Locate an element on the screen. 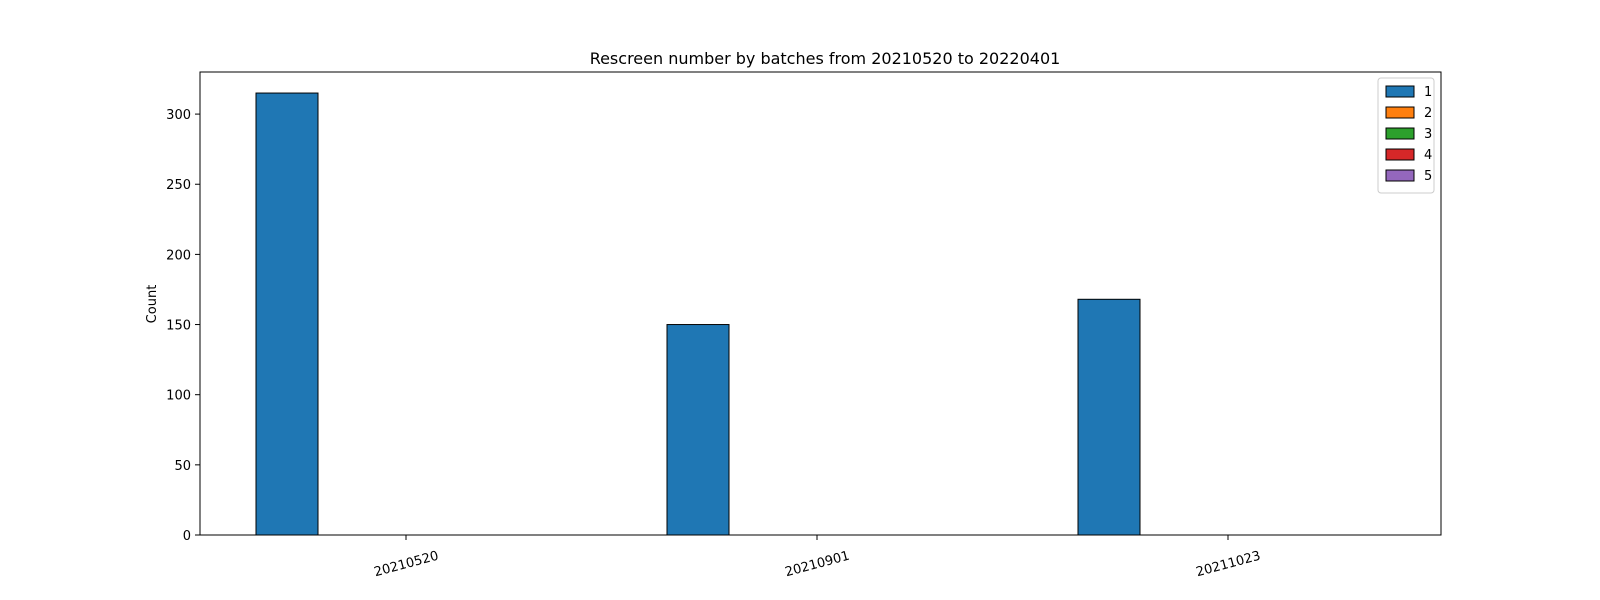 The height and width of the screenshot is (600, 1600). legend: 1 2 3 4 5 is located at coordinates (1406, 135).